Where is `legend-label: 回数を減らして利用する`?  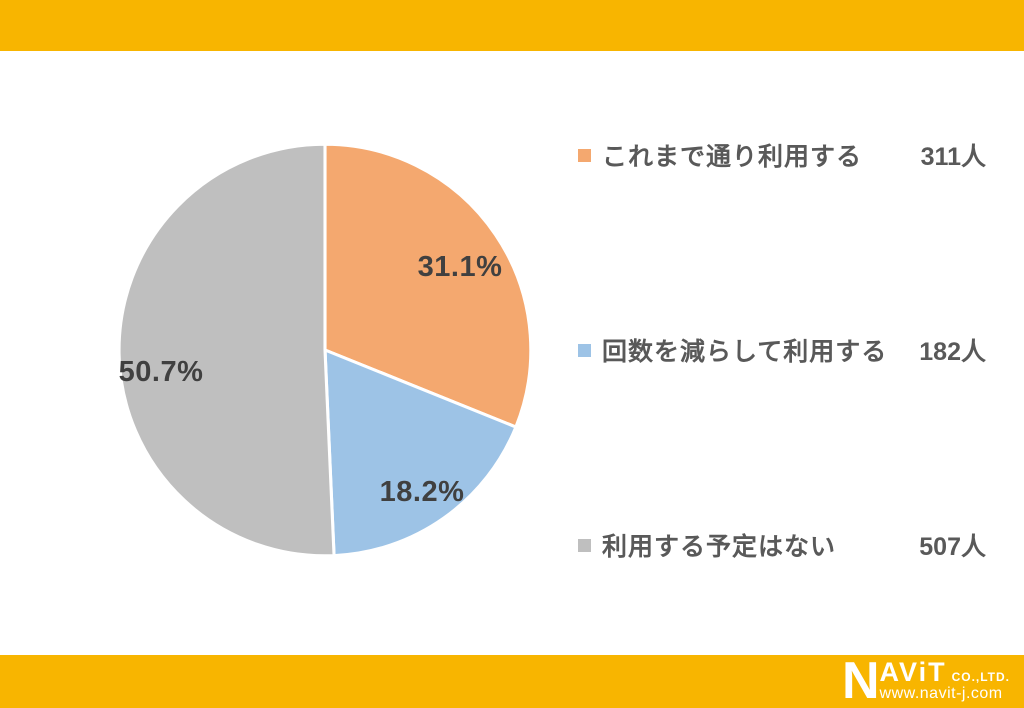
legend-label: 回数を減らして利用する is located at coordinates (745, 352).